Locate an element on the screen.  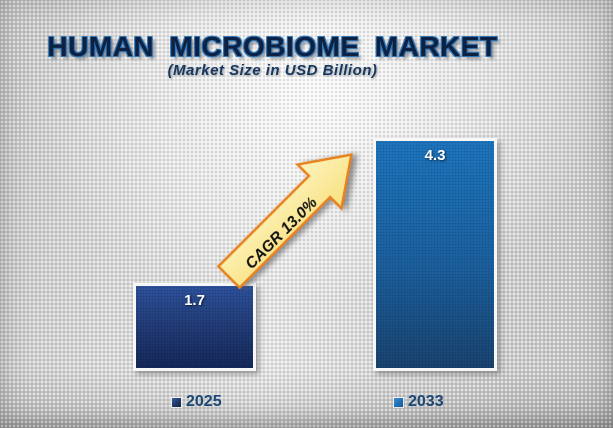
bar-2033: 4.3 is located at coordinates (435, 254).